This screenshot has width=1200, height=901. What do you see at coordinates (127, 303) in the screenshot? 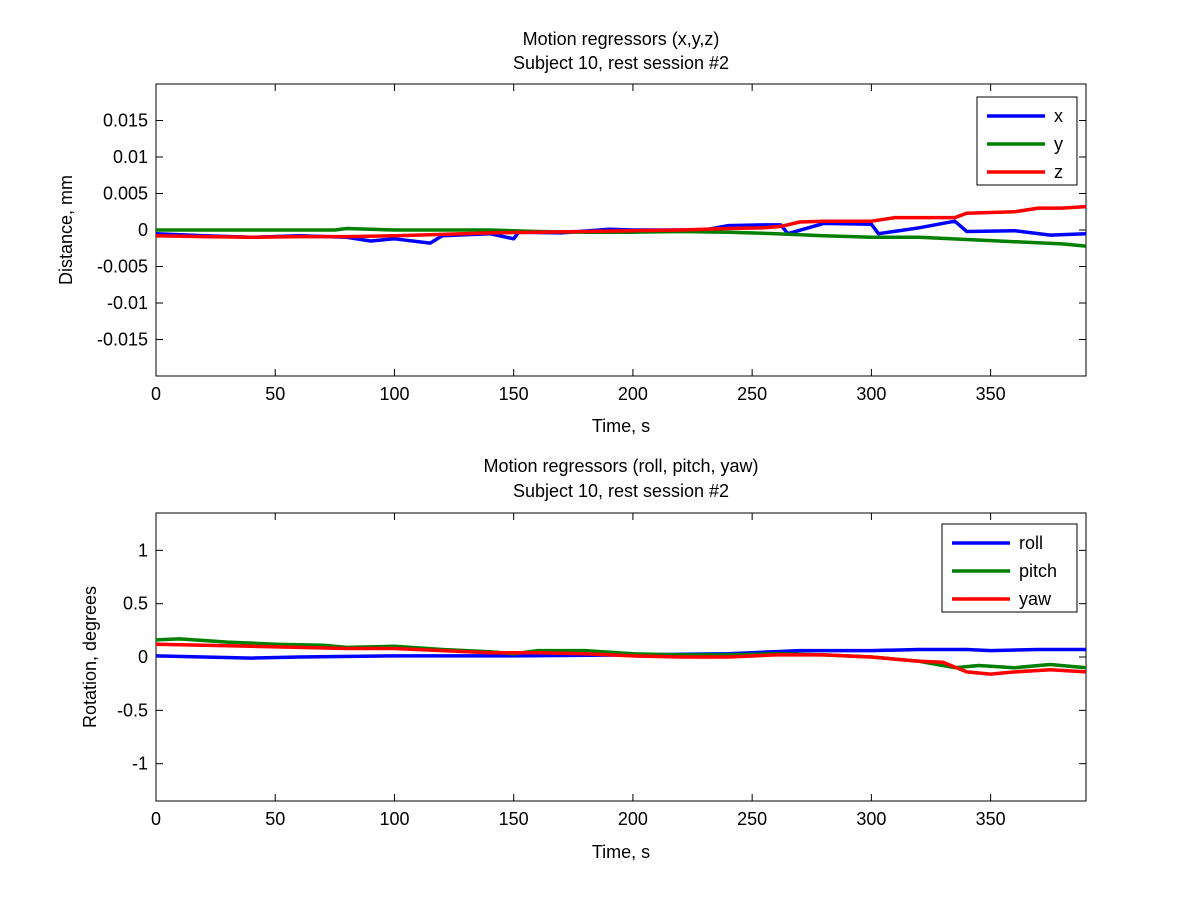
I see `y-tick-label: -0.01` at bounding box center [127, 303].